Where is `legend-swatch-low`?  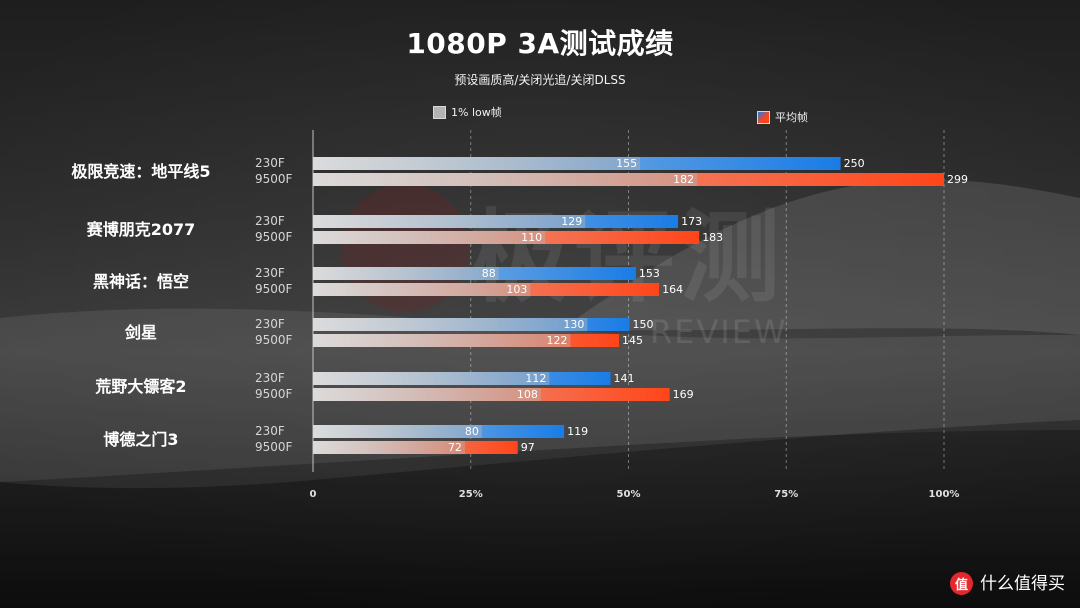
legend-swatch-low is located at coordinates (439, 112).